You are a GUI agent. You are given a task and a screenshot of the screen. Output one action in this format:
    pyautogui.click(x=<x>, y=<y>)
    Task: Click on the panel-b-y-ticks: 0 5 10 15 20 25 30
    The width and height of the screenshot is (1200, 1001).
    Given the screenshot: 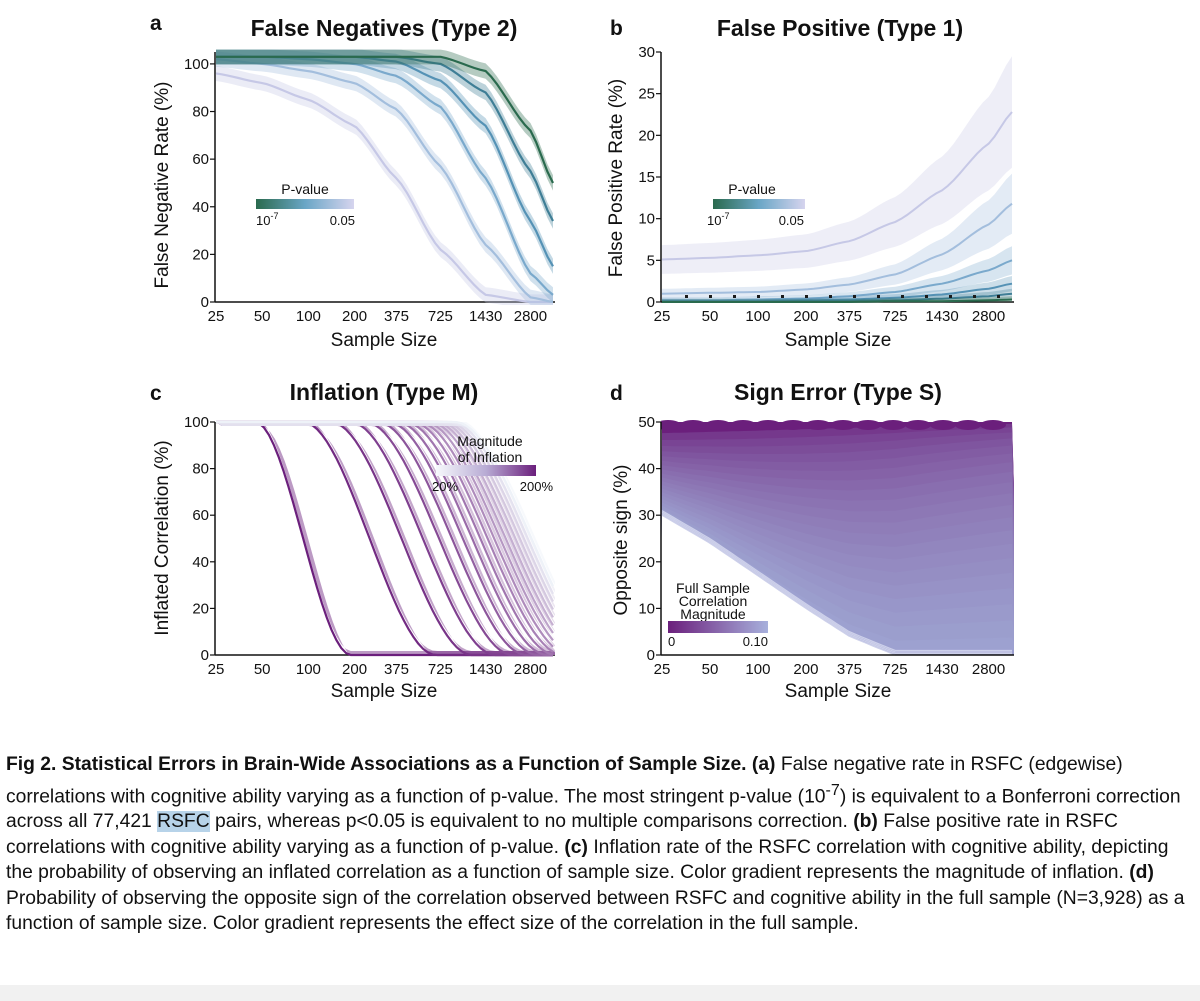 What is the action you would take?
    pyautogui.click(x=649, y=177)
    